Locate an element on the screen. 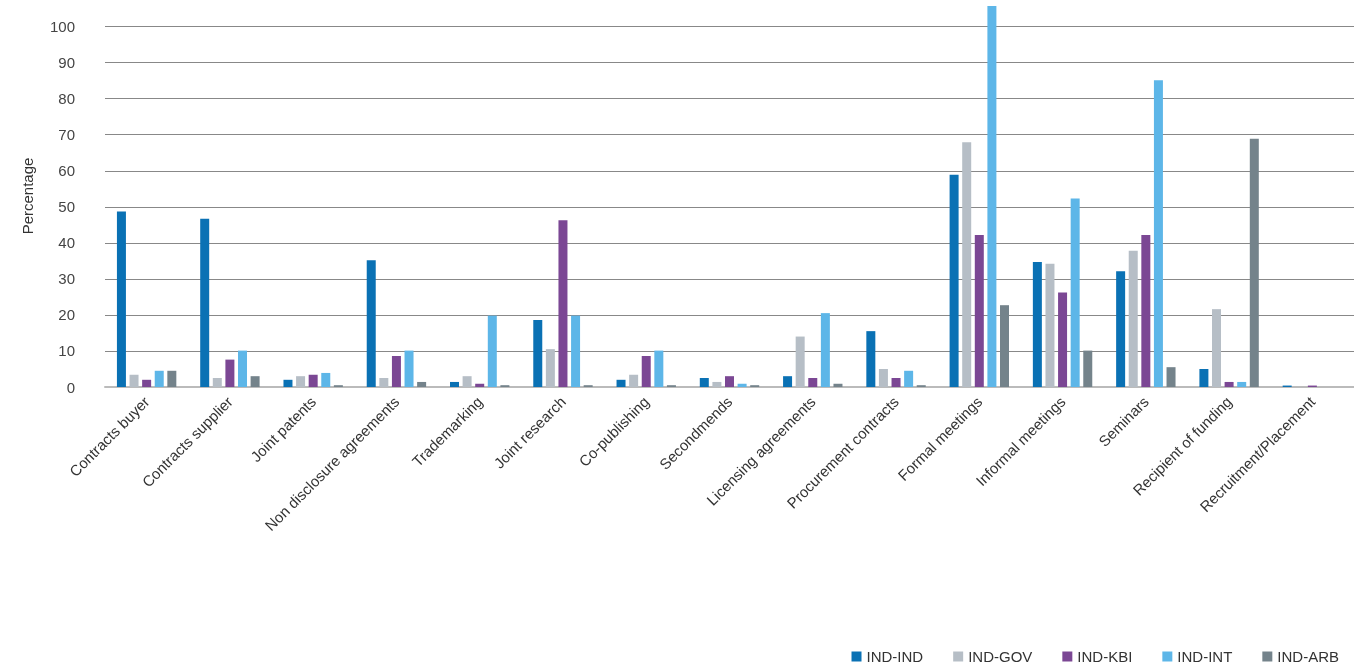 The width and height of the screenshot is (1354, 671). y-tick-label: 10 is located at coordinates (66, 351).